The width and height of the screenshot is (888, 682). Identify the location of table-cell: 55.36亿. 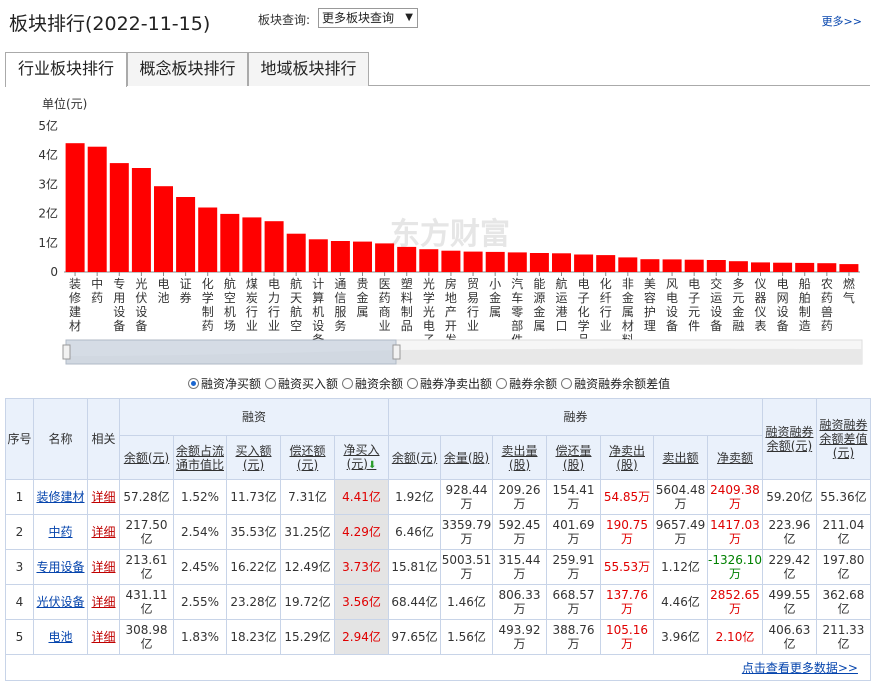
(843, 497).